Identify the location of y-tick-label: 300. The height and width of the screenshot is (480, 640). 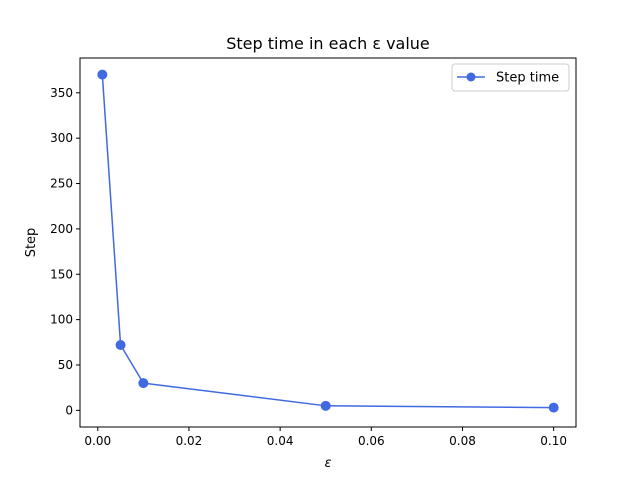
(61, 138).